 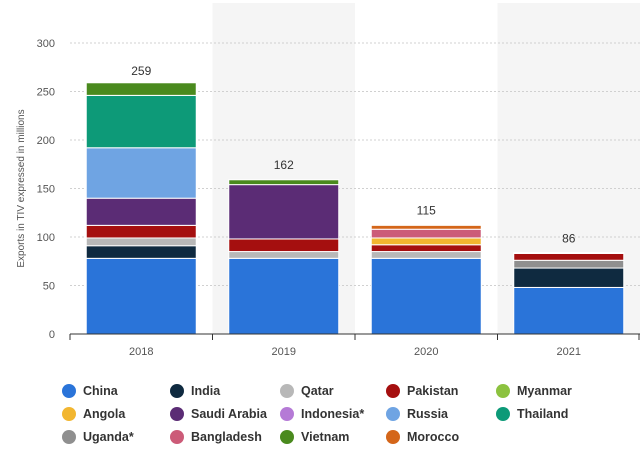 What do you see at coordinates (569, 253) in the screenshot?
I see `bar-segment-2021-myanmar` at bounding box center [569, 253].